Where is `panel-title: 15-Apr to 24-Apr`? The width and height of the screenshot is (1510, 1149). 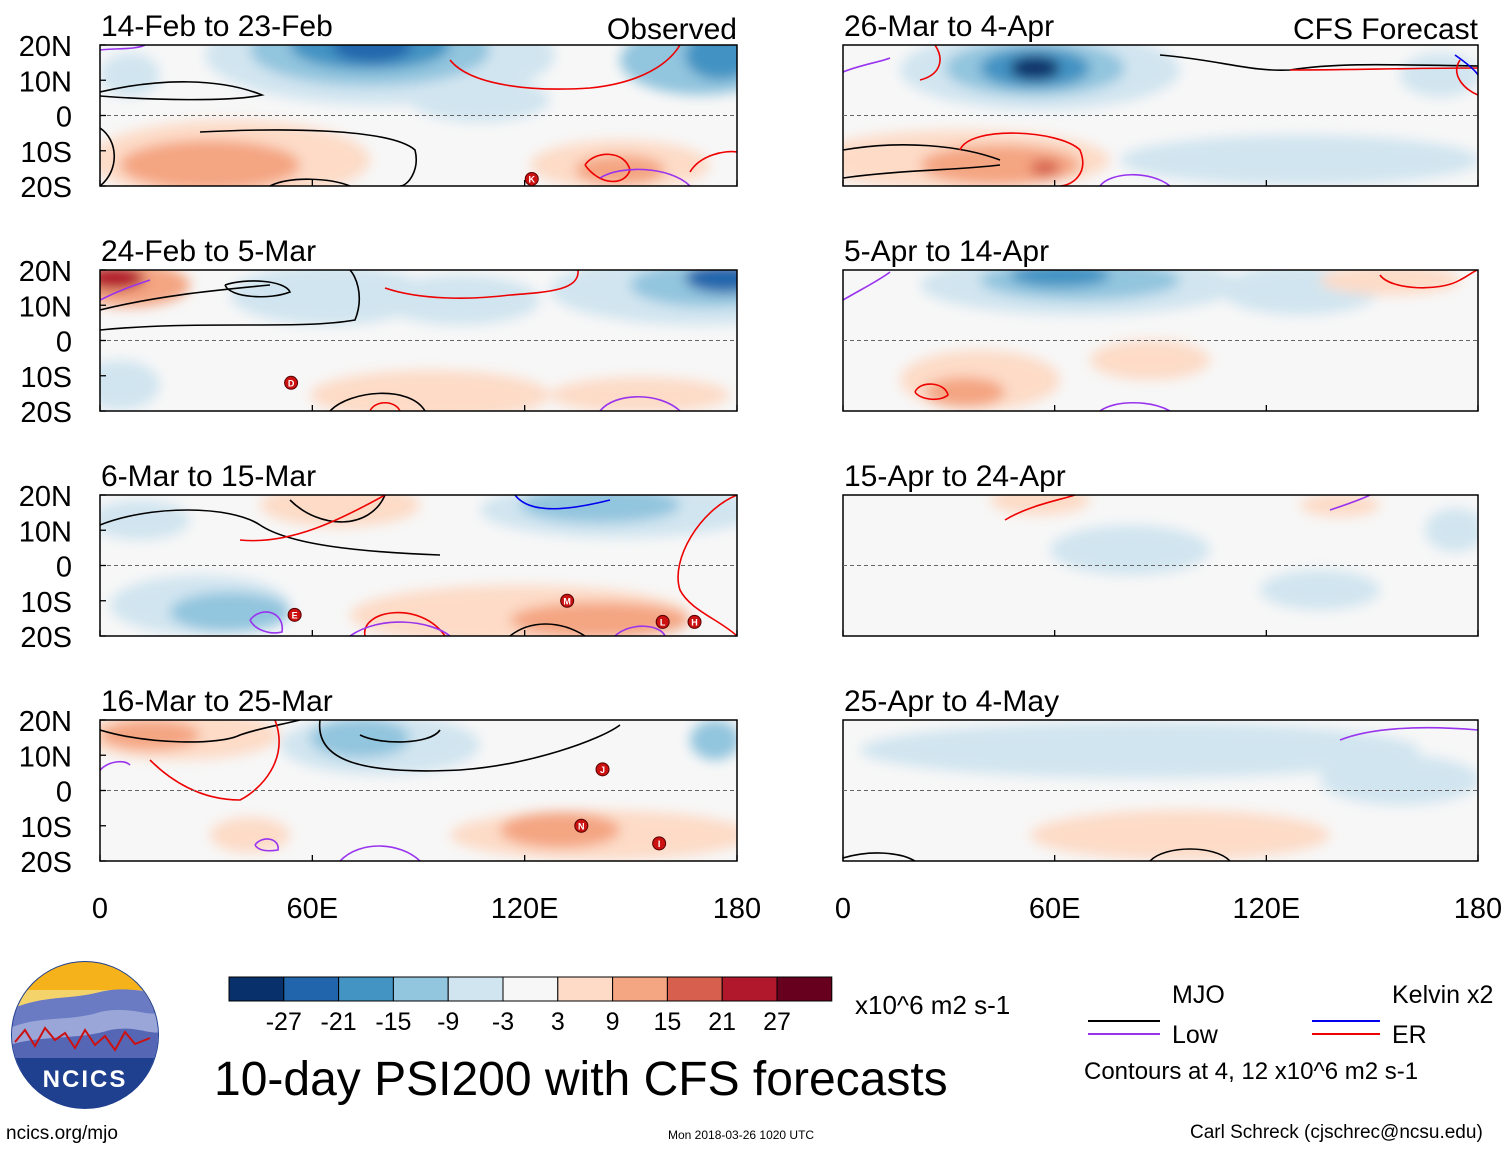
panel-title: 15-Apr to 24-Apr is located at coordinates (955, 476).